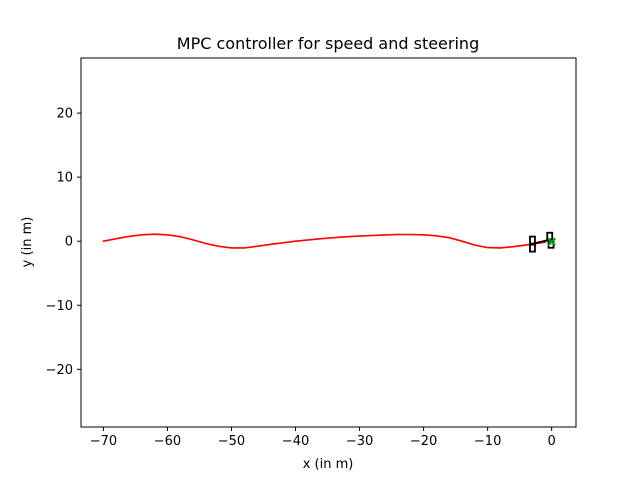  Describe the element at coordinates (27, 242) in the screenshot. I see `y-axis-label: y (in m)` at that location.